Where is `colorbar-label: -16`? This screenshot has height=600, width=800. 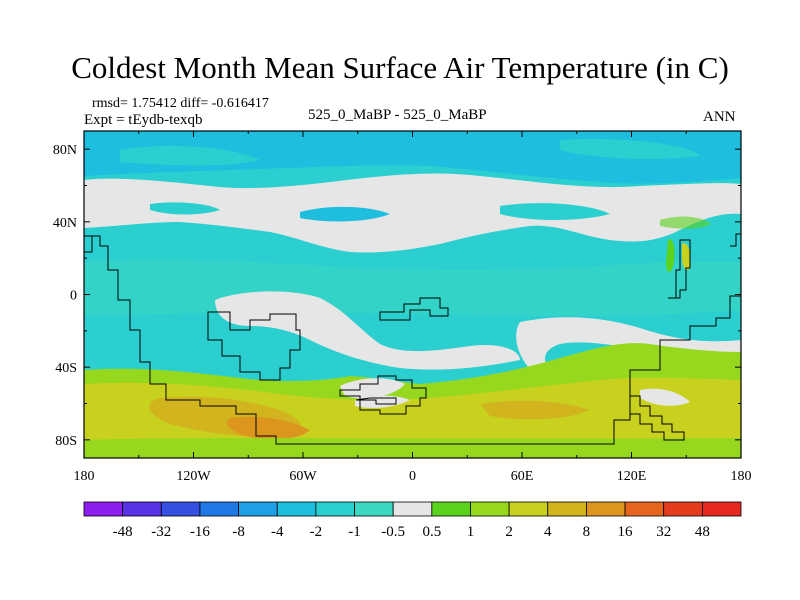 colorbar-label: -16 is located at coordinates (200, 532).